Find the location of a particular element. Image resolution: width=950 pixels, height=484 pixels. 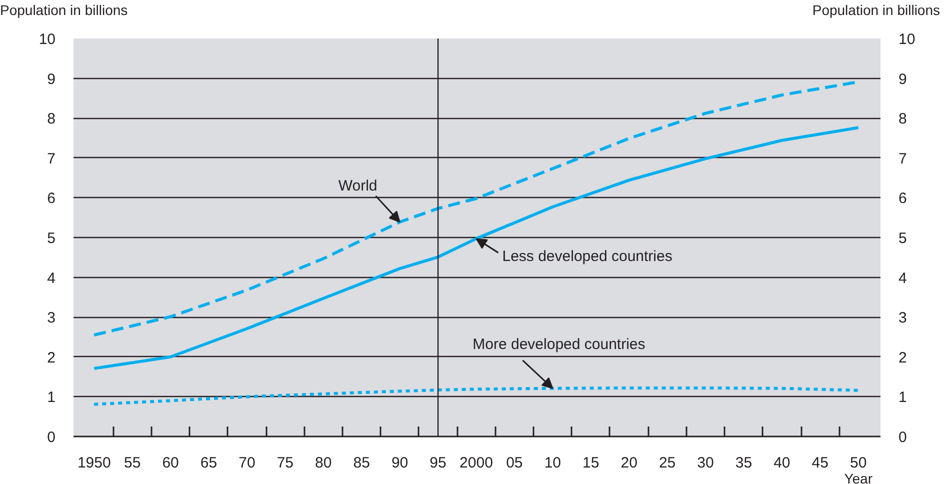

text: More developed countries is located at coordinates (559, 344).